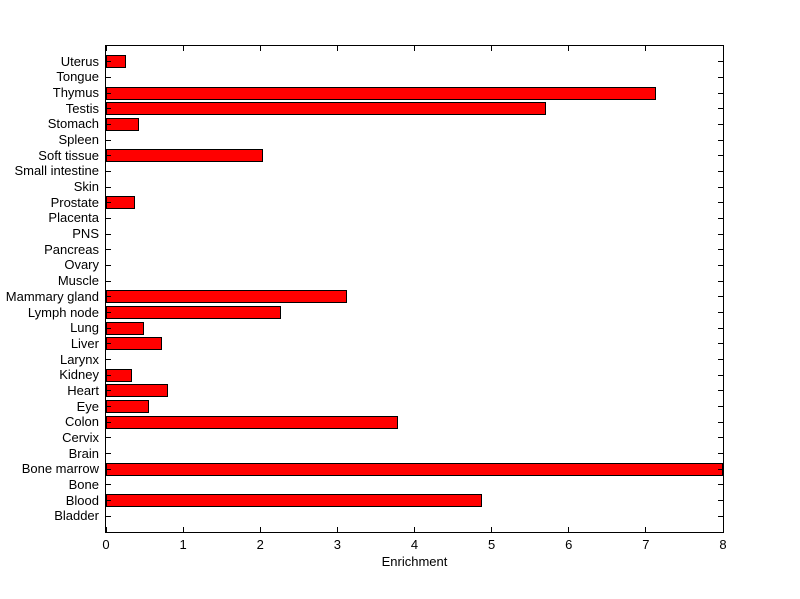  What do you see at coordinates (84, 328) in the screenshot?
I see `y-tick-label-lung: Lung` at bounding box center [84, 328].